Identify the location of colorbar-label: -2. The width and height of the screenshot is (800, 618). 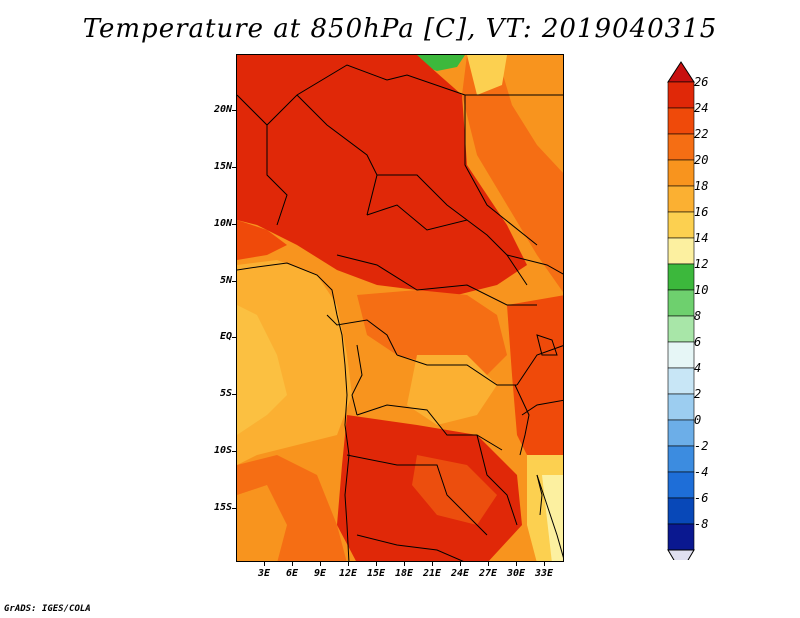
(701, 446).